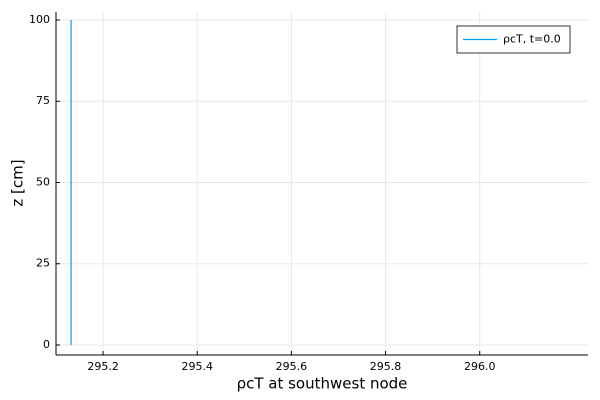 The height and width of the screenshot is (400, 600). Describe the element at coordinates (103, 366) in the screenshot. I see `x-tick-label: 295.2` at that location.